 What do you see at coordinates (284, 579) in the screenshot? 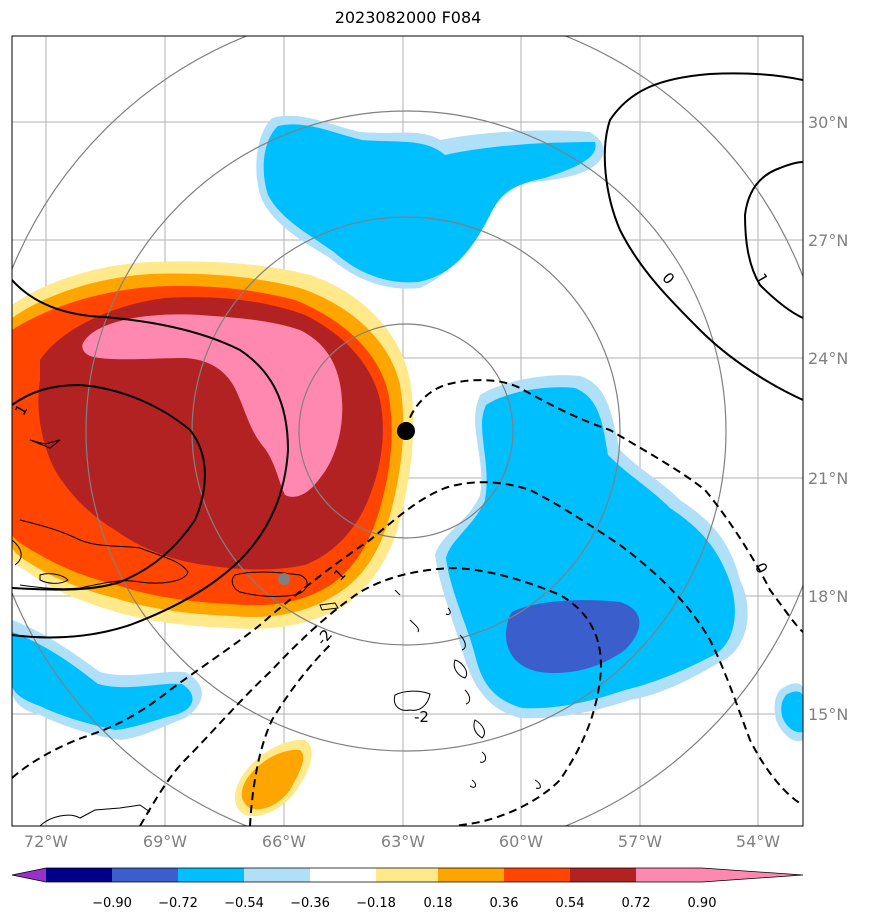
I see `secondary-point-marker` at bounding box center [284, 579].